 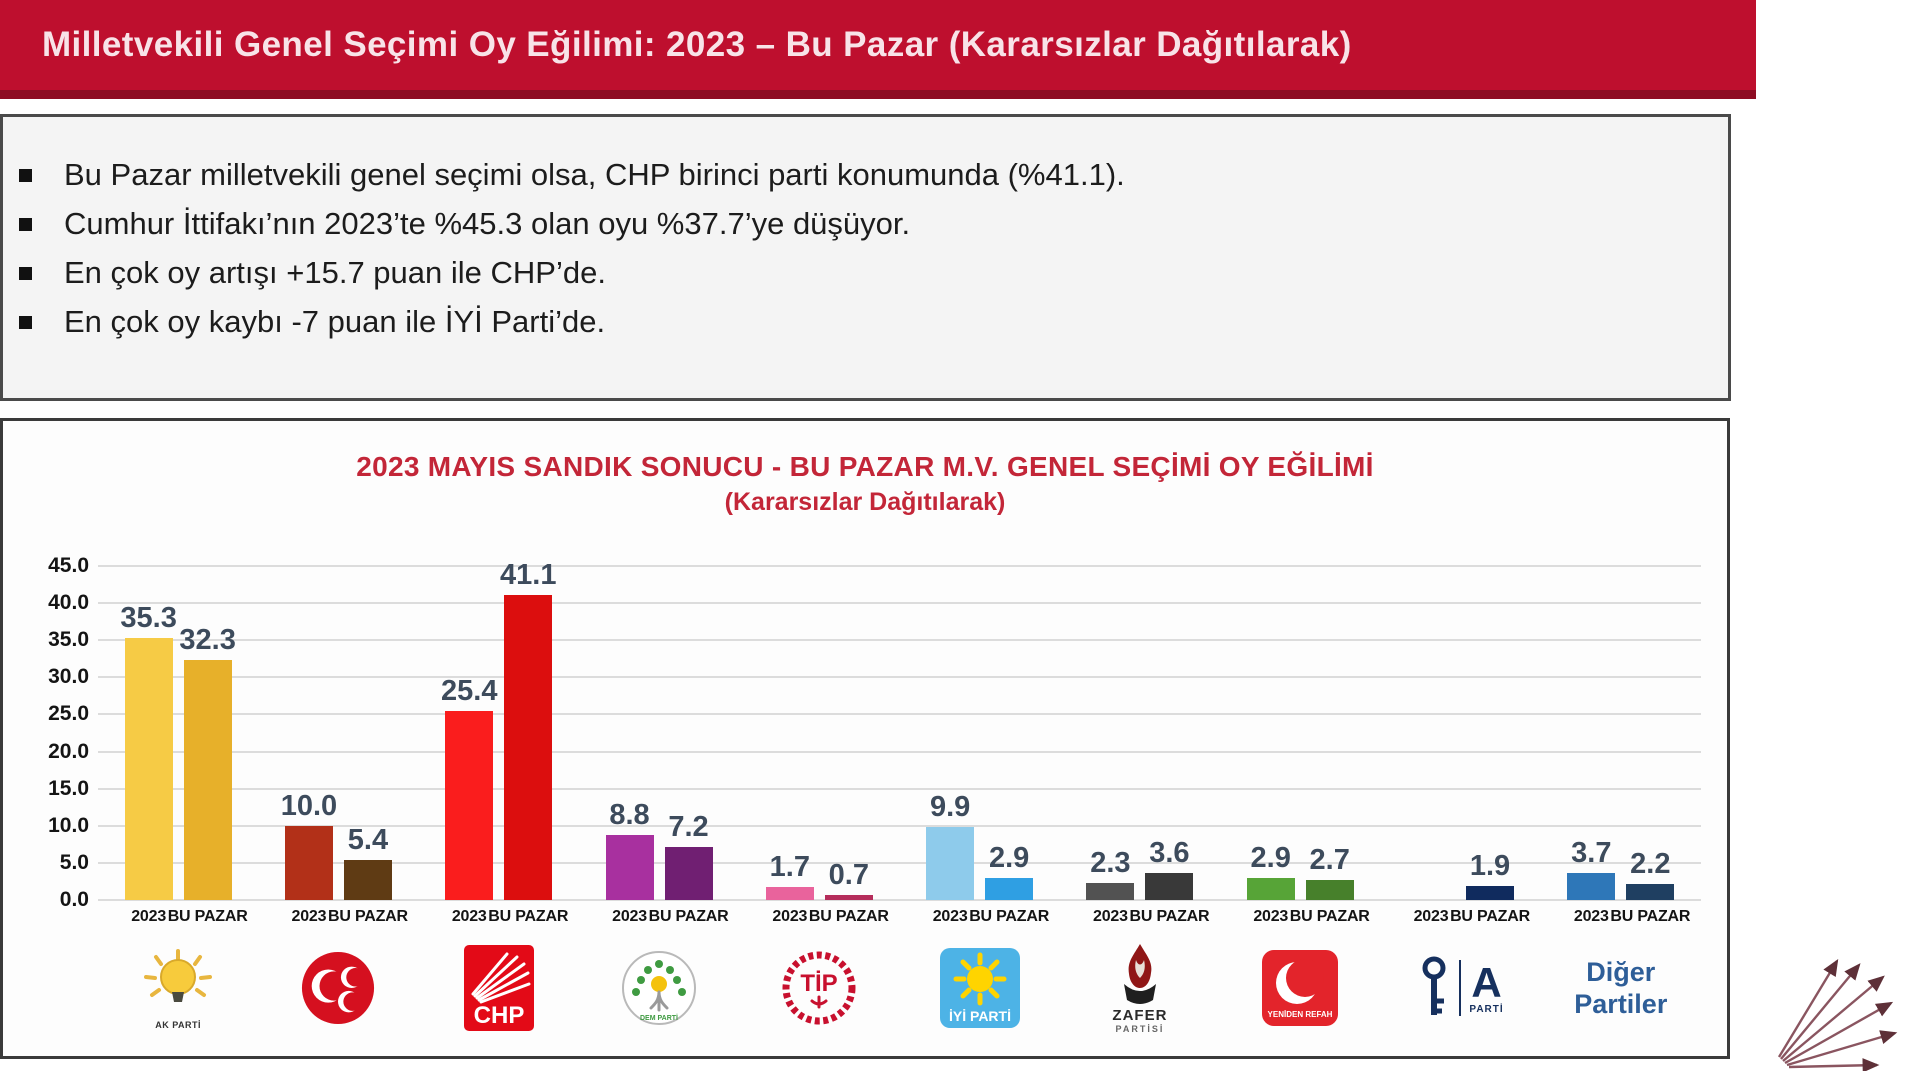 I want to click on chart-subtitle: (Kararsızlar Dağıtılarak), so click(x=865, y=502).